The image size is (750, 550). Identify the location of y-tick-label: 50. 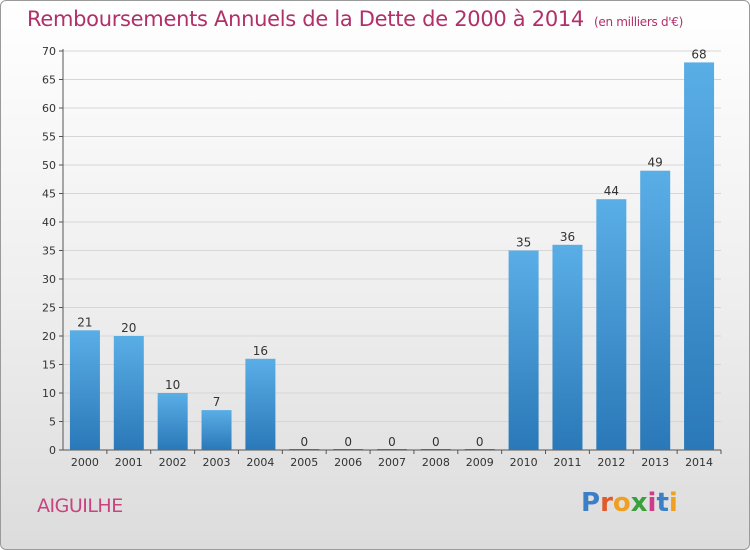
(49, 165).